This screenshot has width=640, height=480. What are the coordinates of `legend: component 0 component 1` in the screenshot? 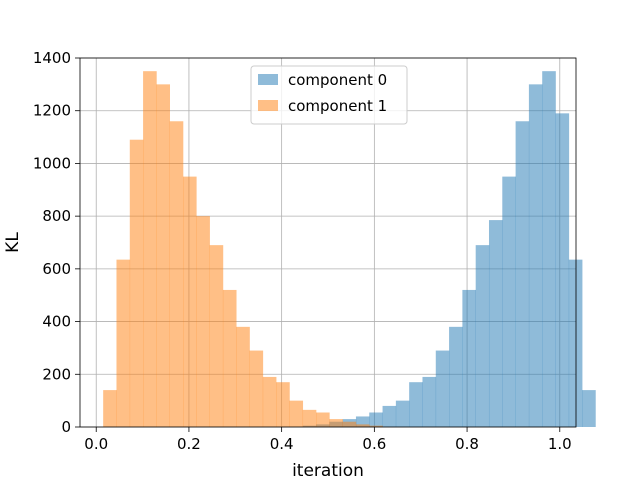 It's located at (329, 95).